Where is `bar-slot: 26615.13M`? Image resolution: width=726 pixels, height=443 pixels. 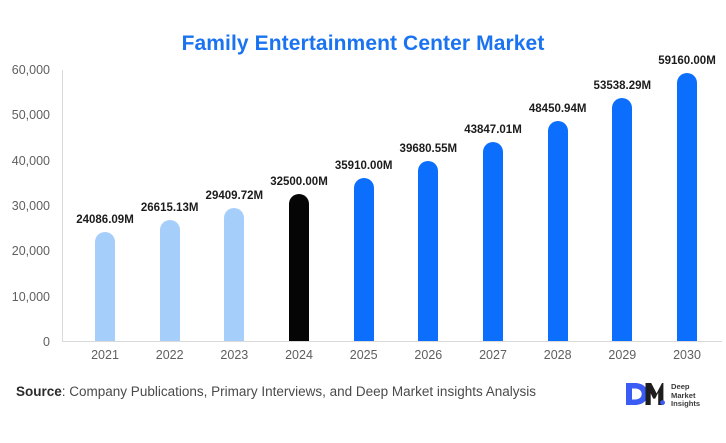 bar-slot: 26615.13M is located at coordinates (170, 205).